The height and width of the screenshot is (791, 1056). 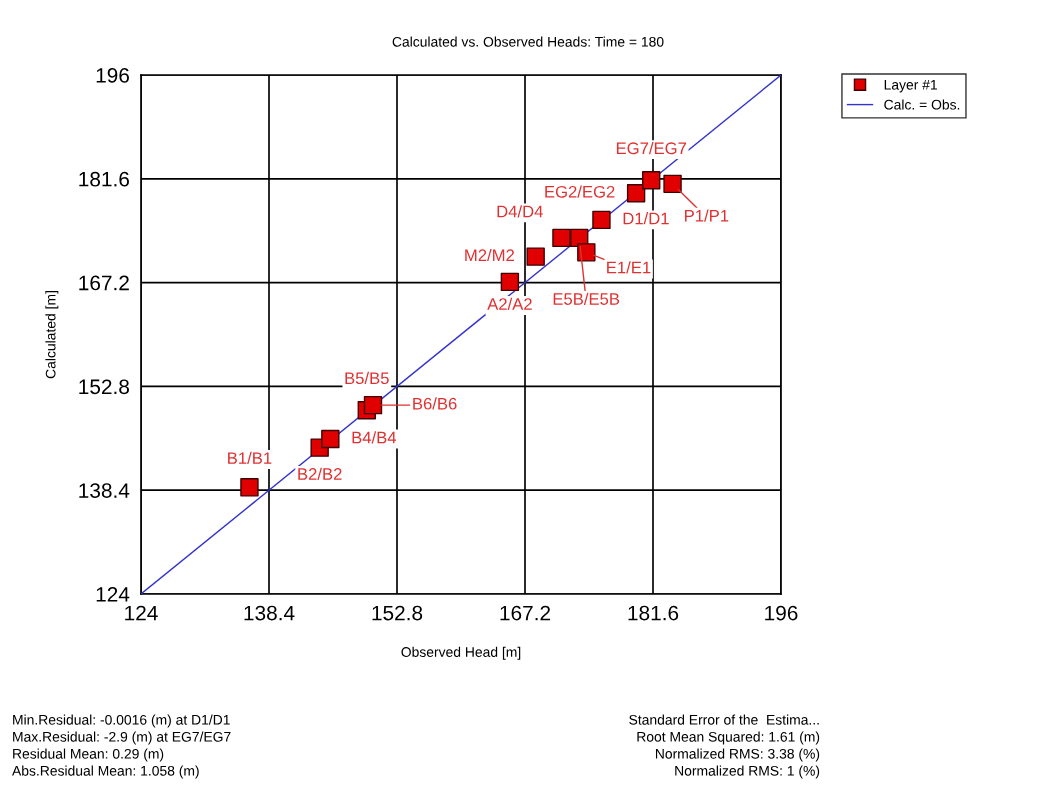 What do you see at coordinates (367, 378) in the screenshot?
I see `annotation: B5/B5` at bounding box center [367, 378].